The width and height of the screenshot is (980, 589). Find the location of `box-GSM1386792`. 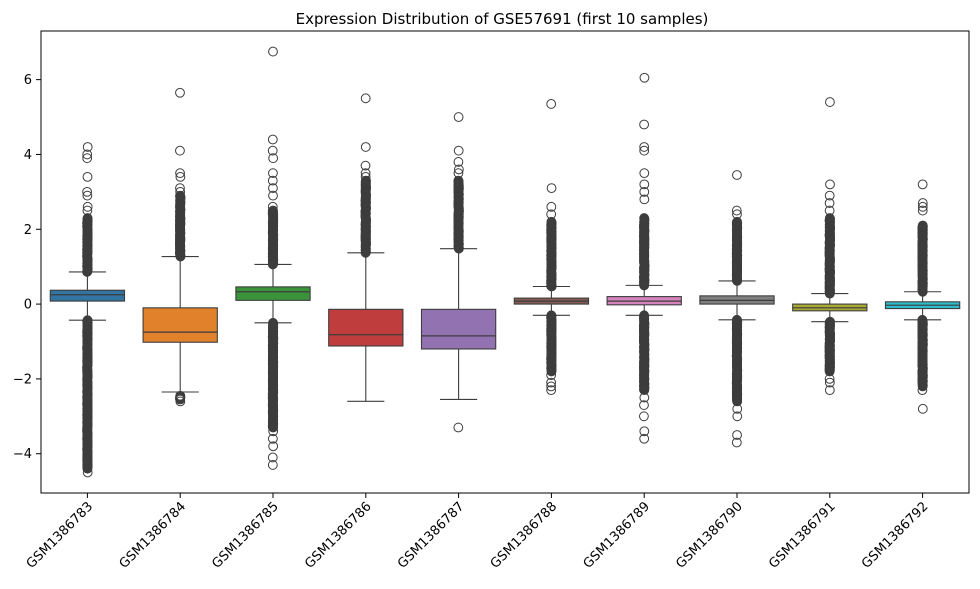

box-GSM1386792 is located at coordinates (922, 296).